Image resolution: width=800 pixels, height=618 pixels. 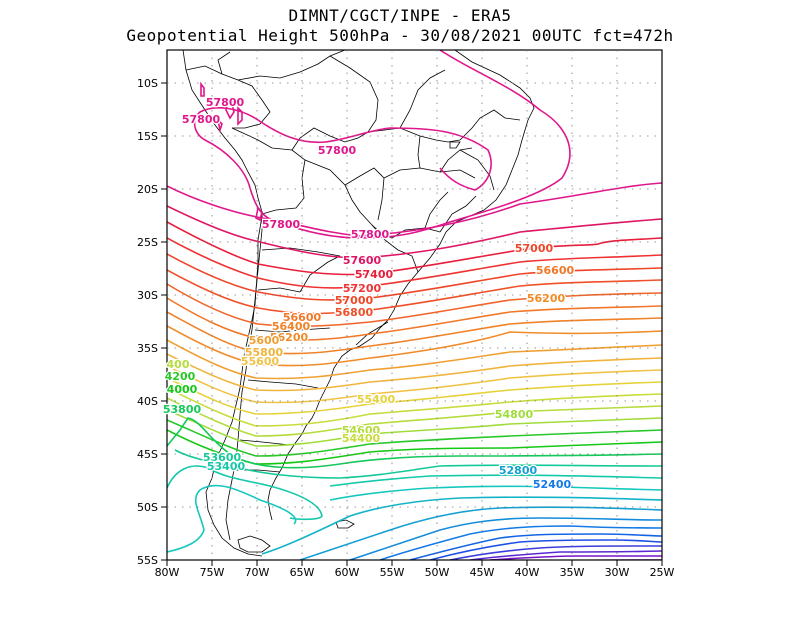 I want to click on contour-label: 52800, so click(x=518, y=470).